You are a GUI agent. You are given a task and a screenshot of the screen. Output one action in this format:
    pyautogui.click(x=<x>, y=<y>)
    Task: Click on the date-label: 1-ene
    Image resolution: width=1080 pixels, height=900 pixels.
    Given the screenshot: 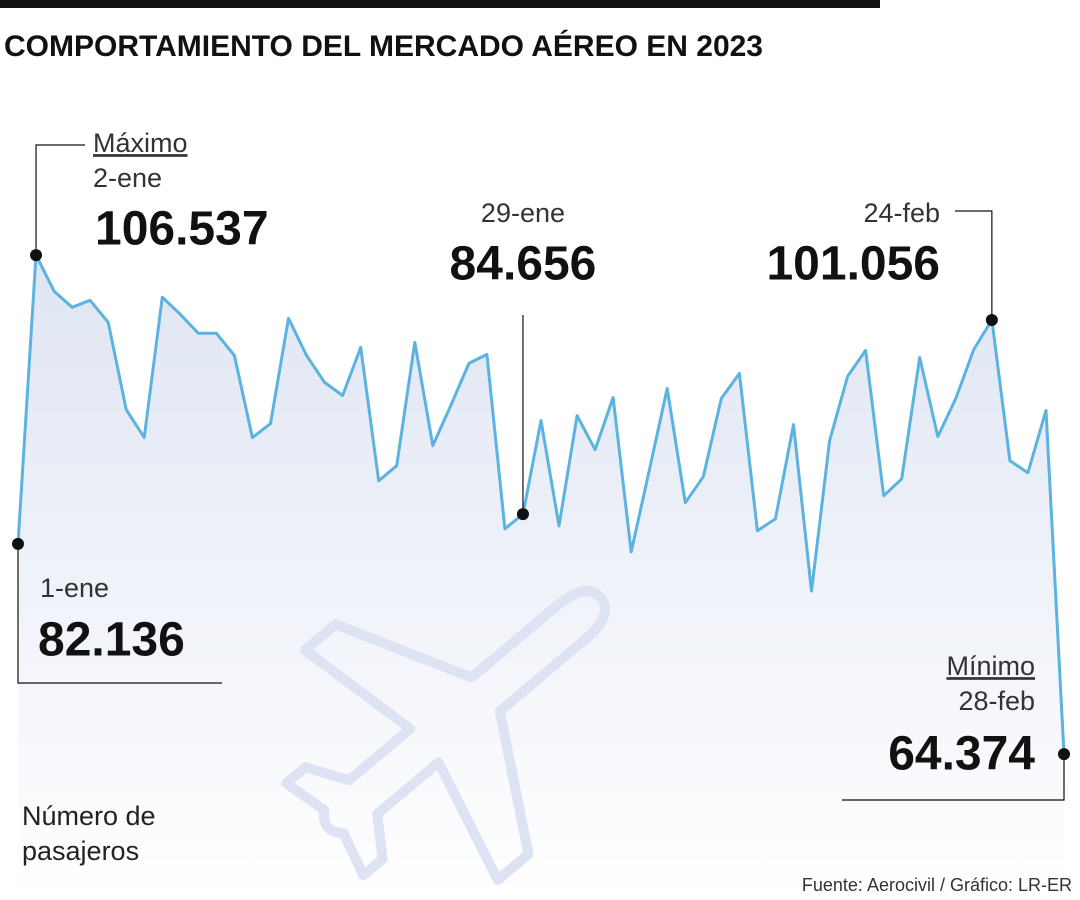 What is the action you would take?
    pyautogui.click(x=74, y=588)
    